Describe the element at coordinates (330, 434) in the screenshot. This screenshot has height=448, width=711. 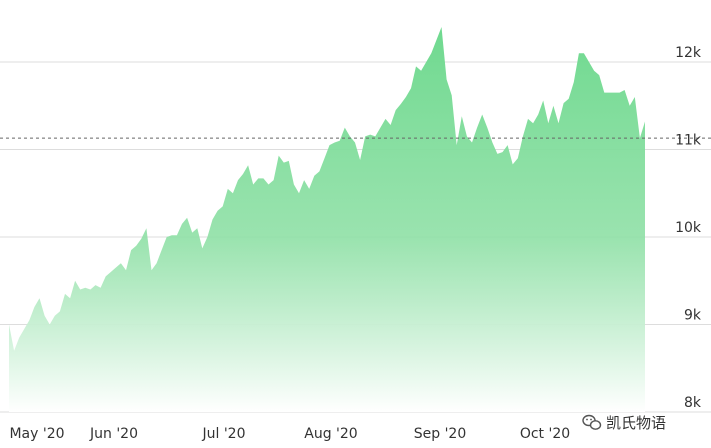
I see `x-tick-label: Aug '20` at that location.